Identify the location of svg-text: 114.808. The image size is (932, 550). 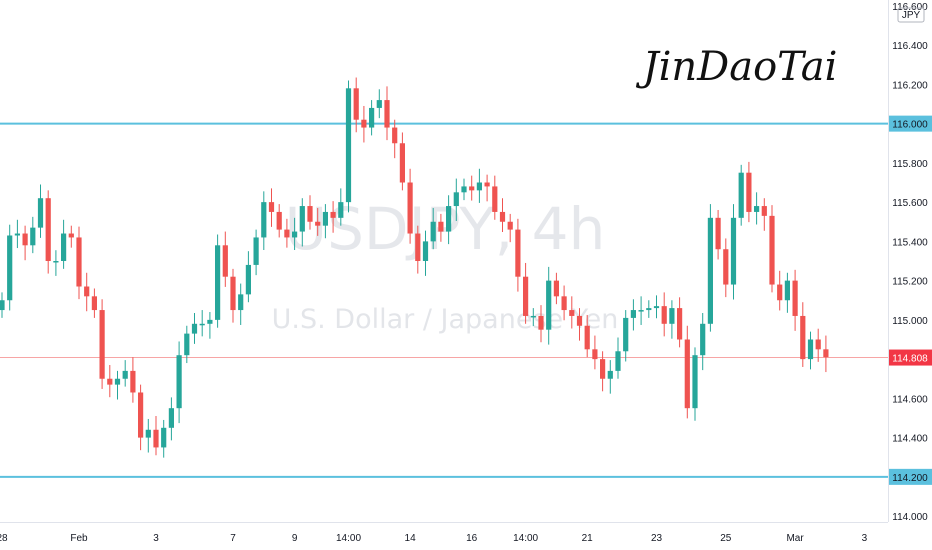
(910, 359).